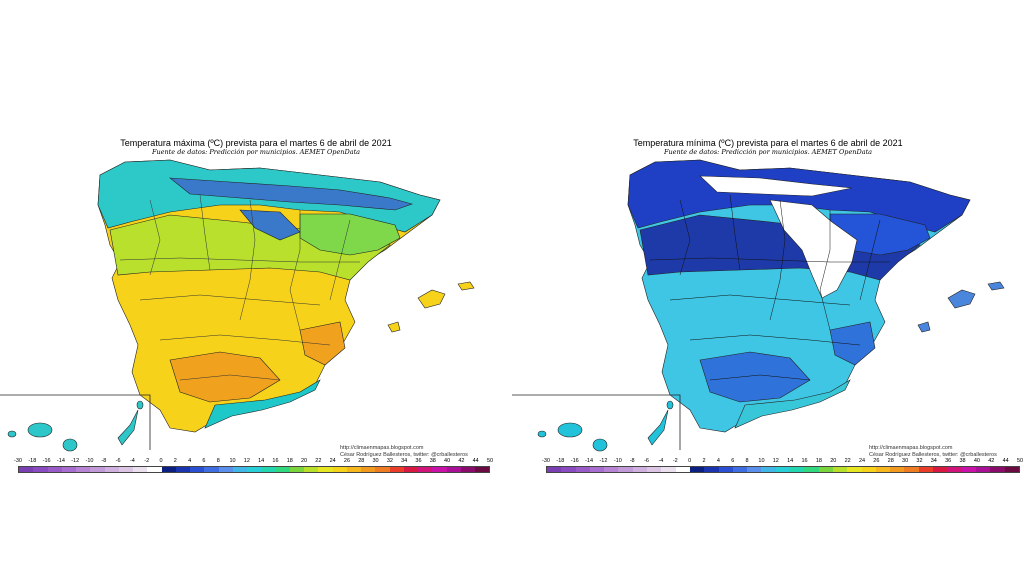 Image resolution: width=1024 pixels, height=576 pixels. Describe the element at coordinates (204, 461) in the screenshot. I see `scale-tick-label: 6` at that location.